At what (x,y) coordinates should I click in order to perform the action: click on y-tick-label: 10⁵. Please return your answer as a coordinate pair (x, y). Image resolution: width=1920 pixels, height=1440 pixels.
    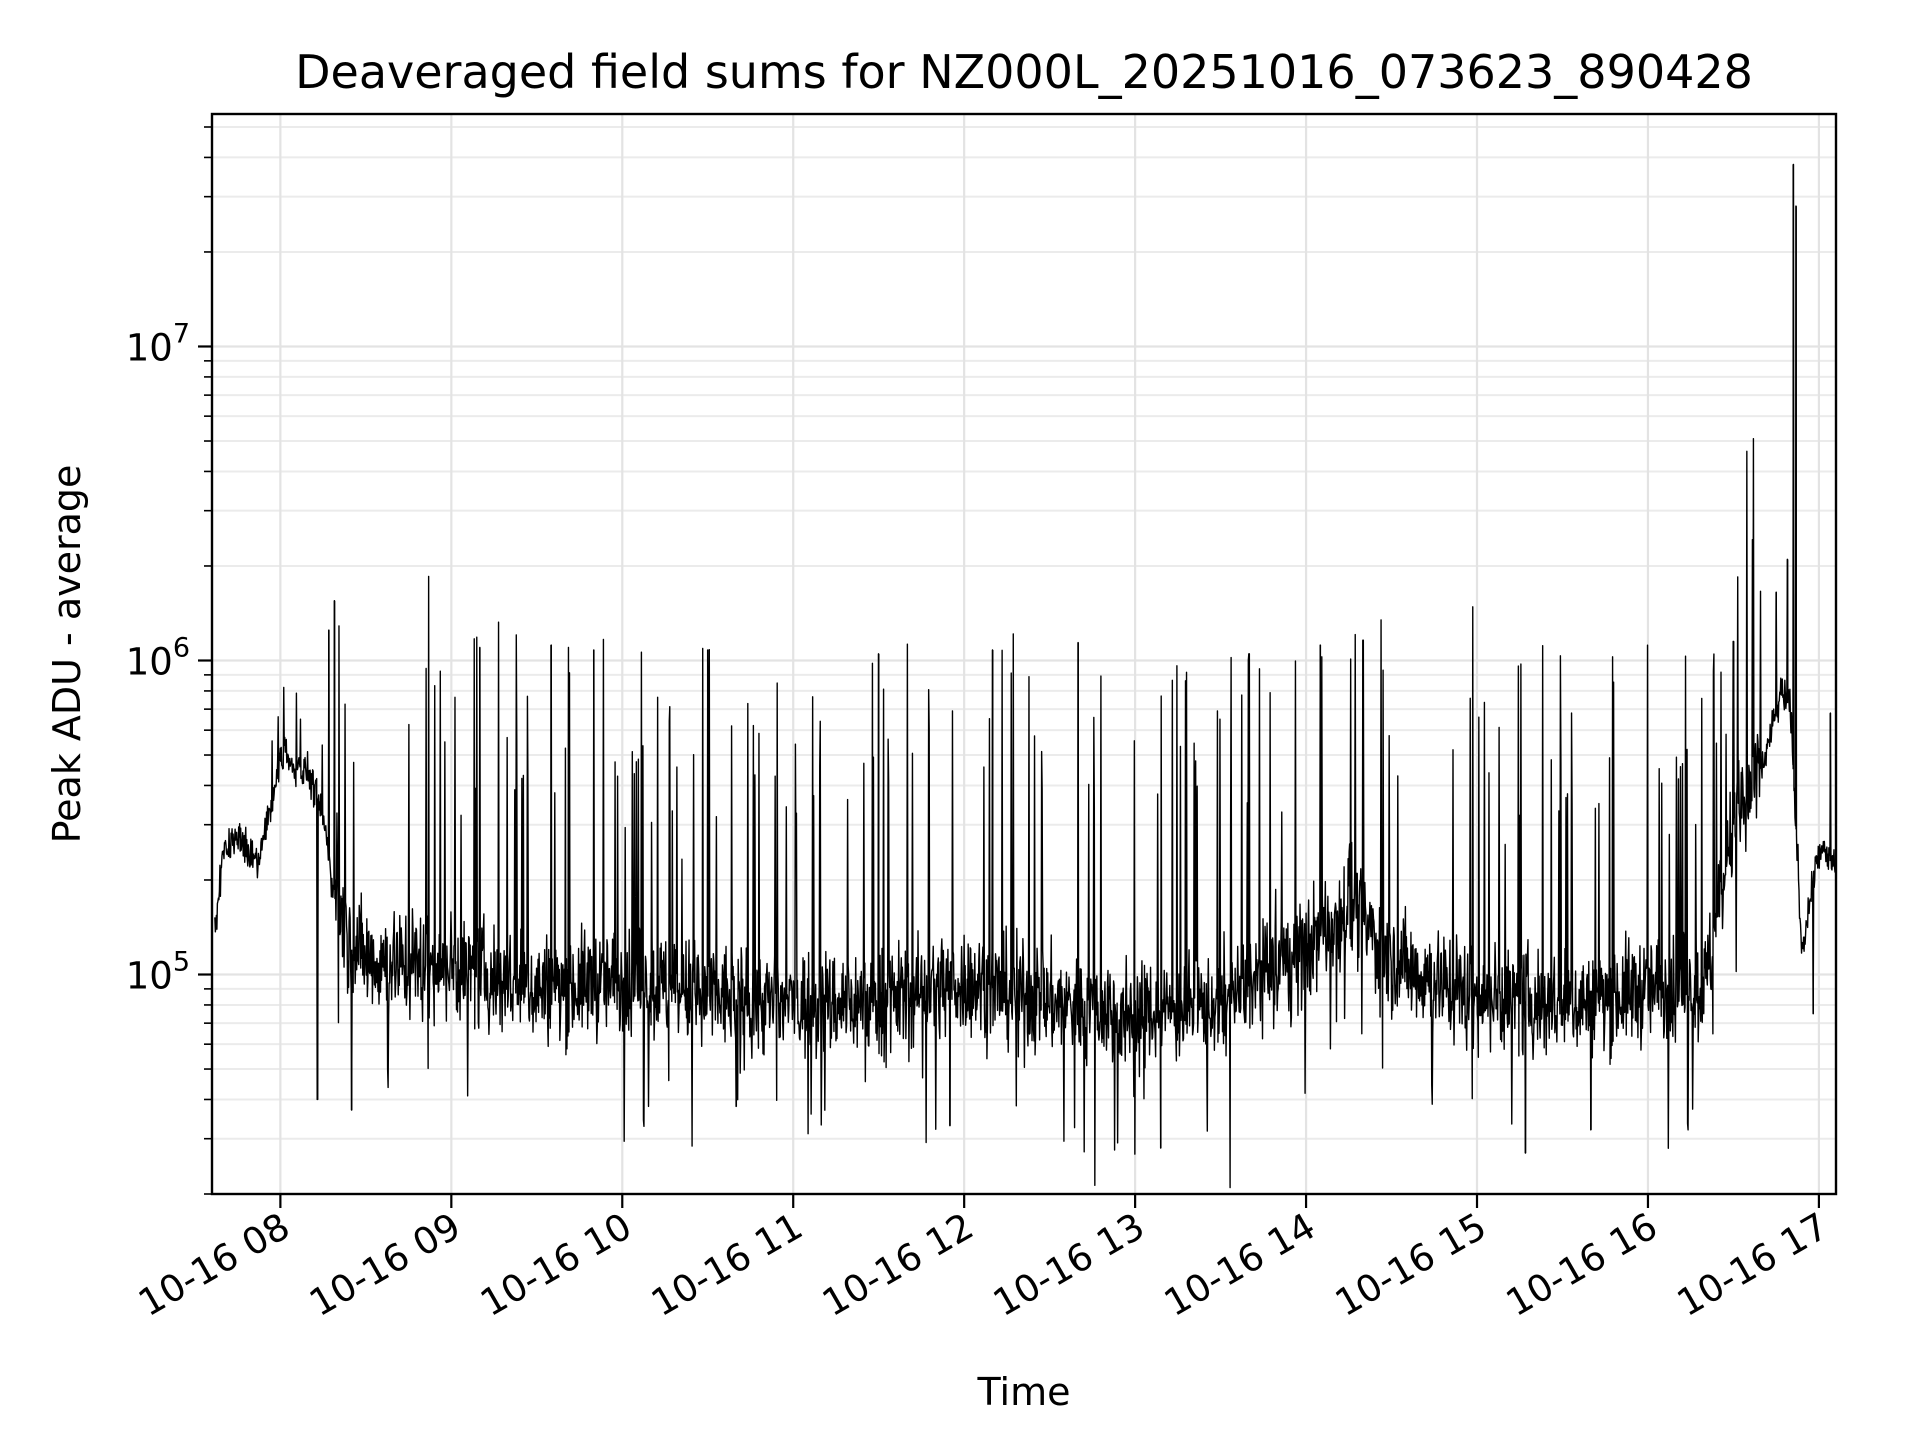
    Looking at the image, I should click on (158, 972).